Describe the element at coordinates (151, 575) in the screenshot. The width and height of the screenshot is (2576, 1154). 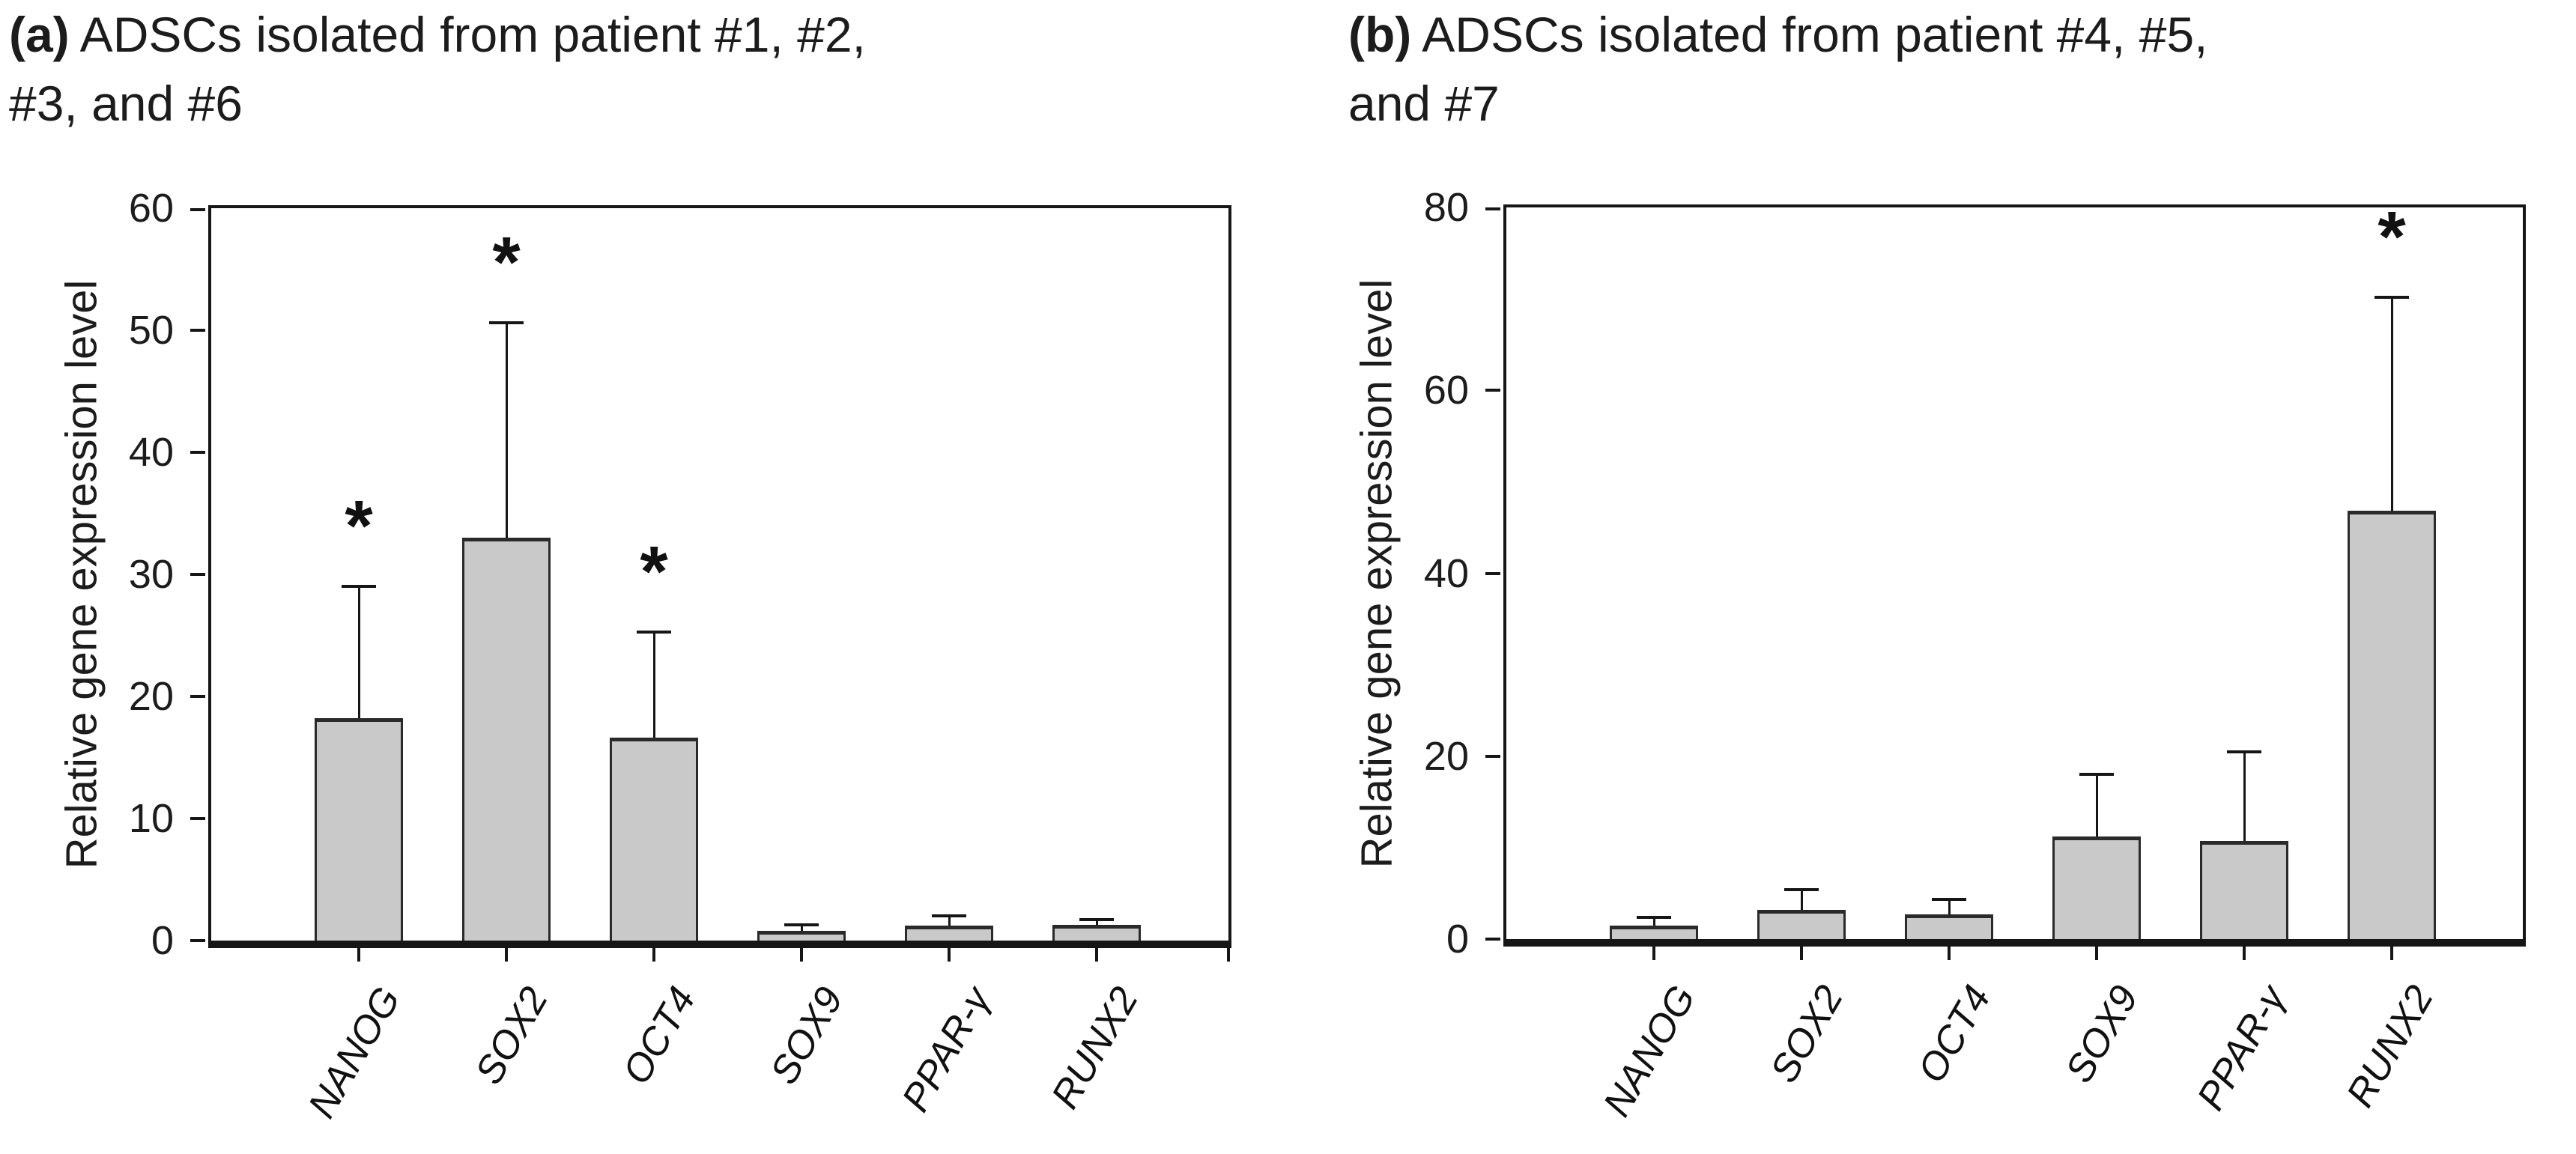
I see `y-tick-label-30: 30` at that location.